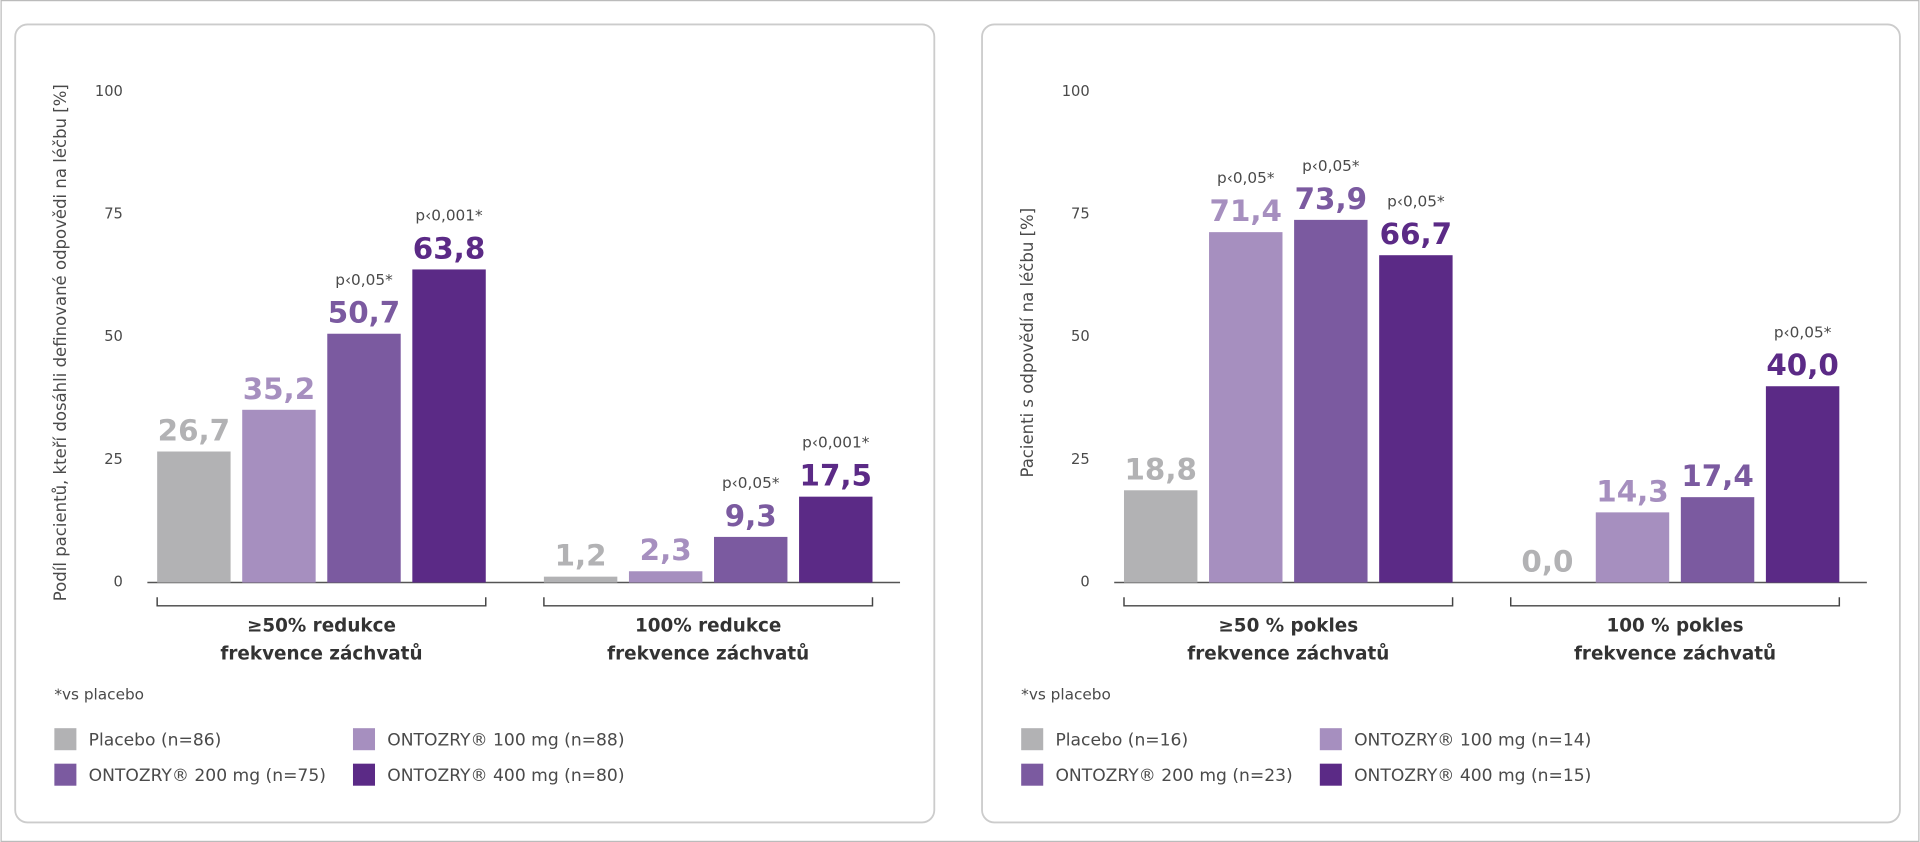 Image resolution: width=1920 pixels, height=842 pixels. What do you see at coordinates (1246, 211) in the screenshot?
I see `value-label: 71,4` at bounding box center [1246, 211].